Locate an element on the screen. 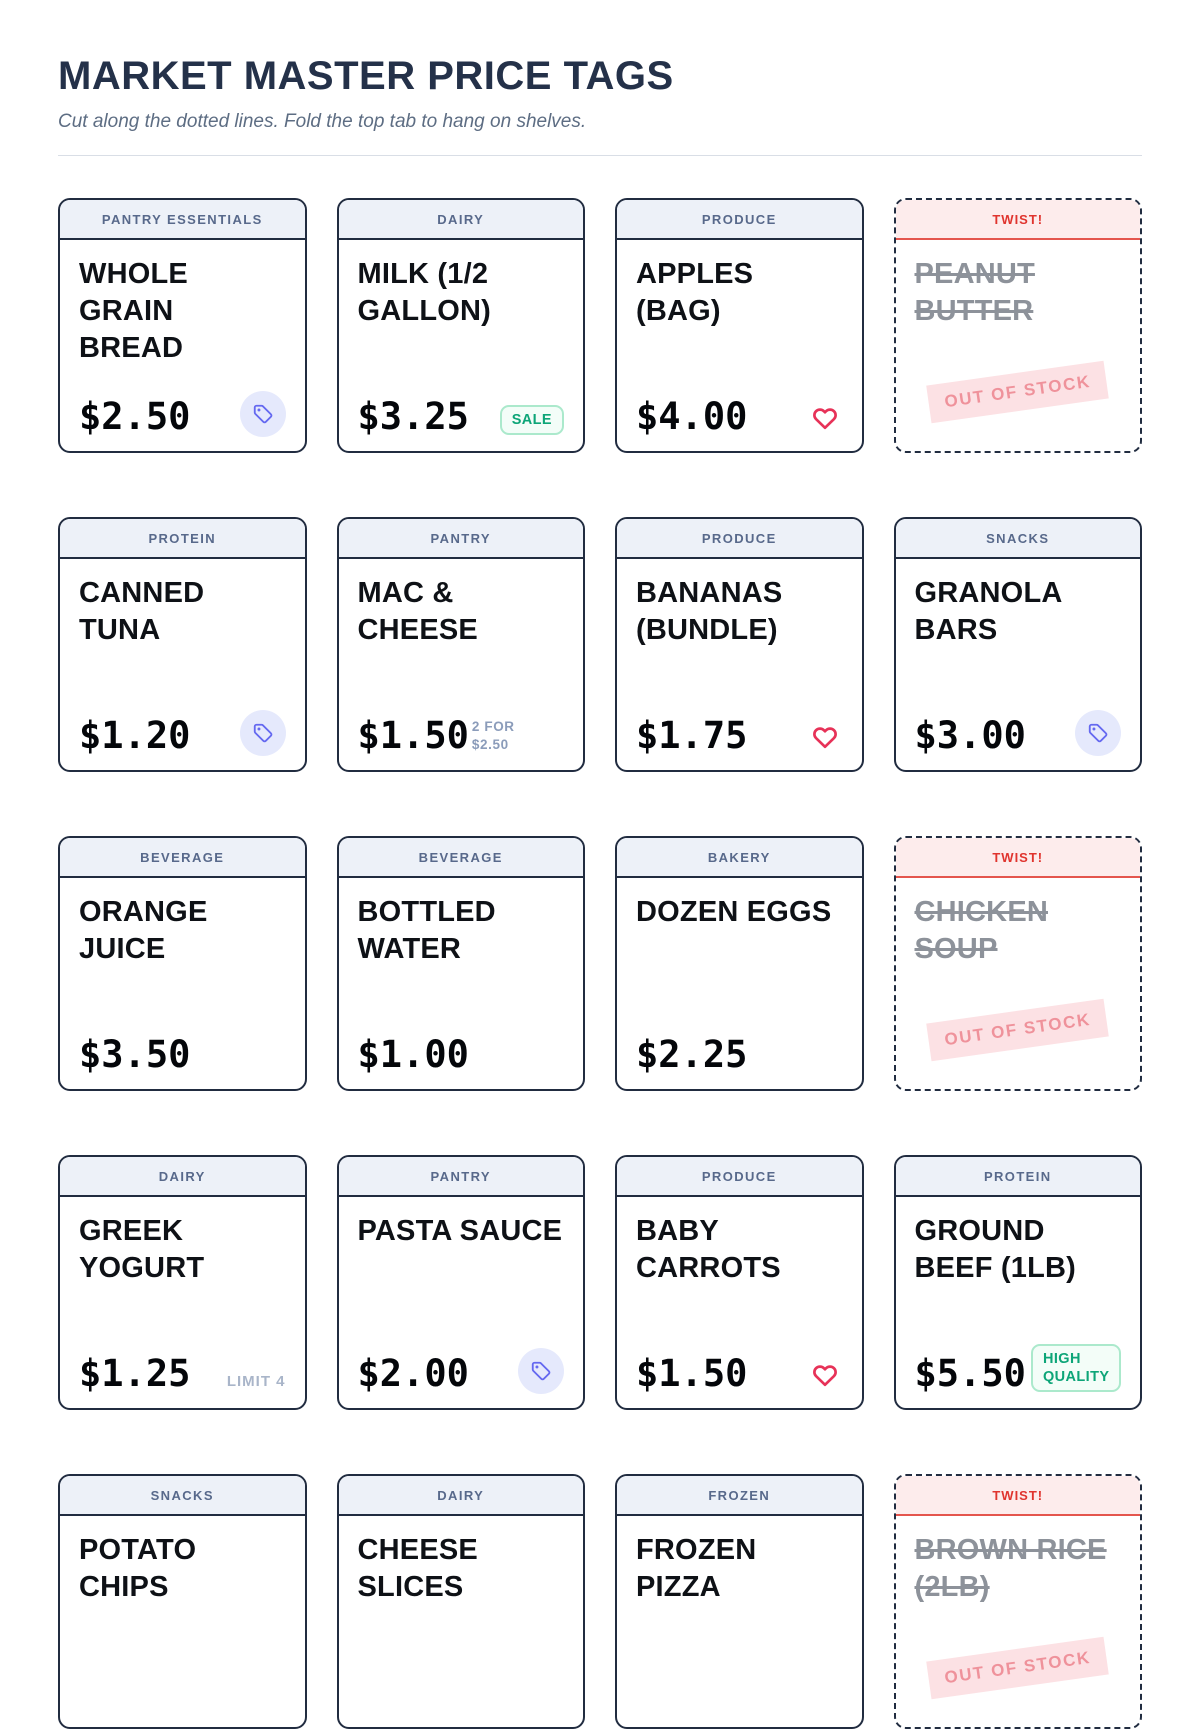 The width and height of the screenshot is (1200, 1729). card-body: MAC & CHEESE $1.50 2 FOR $2.50 is located at coordinates (461, 664).